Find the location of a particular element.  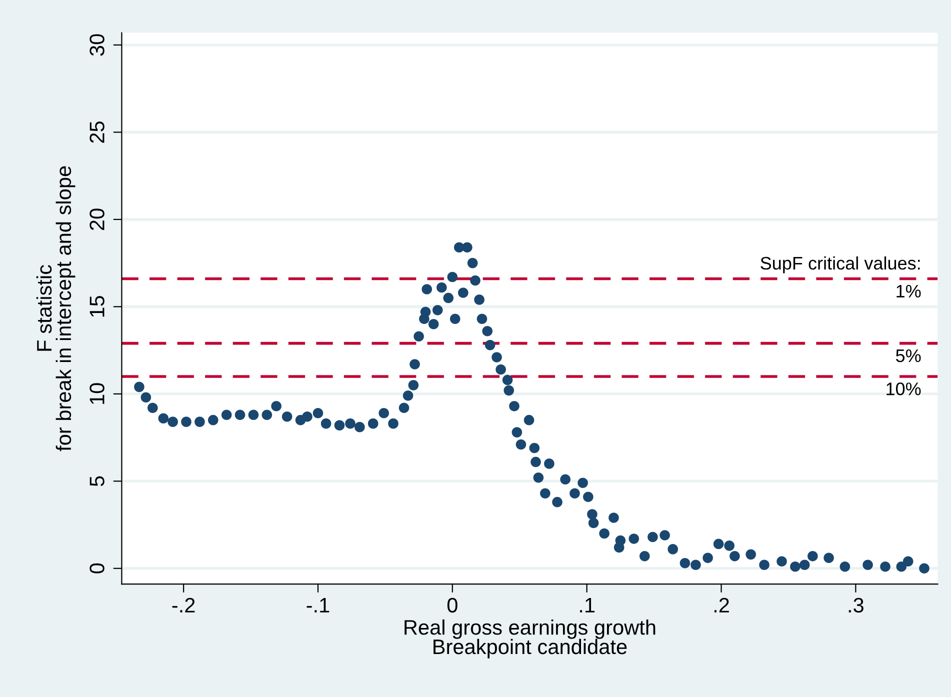

y-tick-label: 25 is located at coordinates (97, 132).